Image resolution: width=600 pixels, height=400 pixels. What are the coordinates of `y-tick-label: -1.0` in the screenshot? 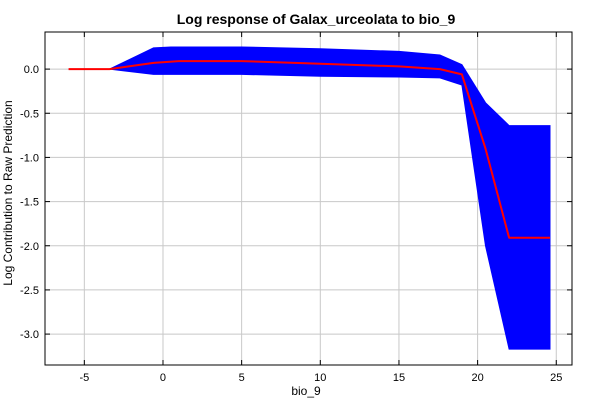 It's located at (29, 158).